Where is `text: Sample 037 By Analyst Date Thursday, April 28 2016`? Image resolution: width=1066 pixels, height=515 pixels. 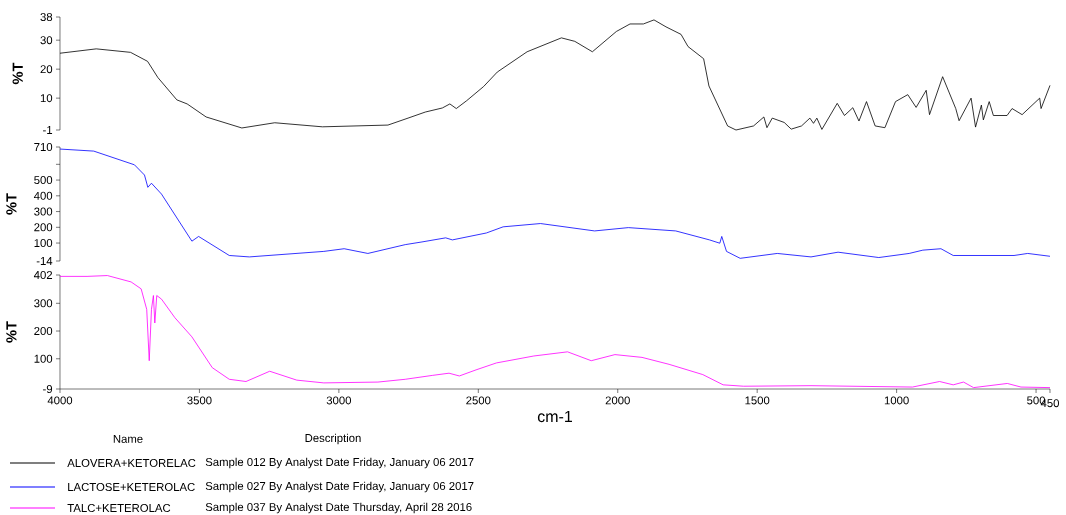
text: Sample 037 By Analyst Date Thursday, April 28 2016 is located at coordinates (338, 508).